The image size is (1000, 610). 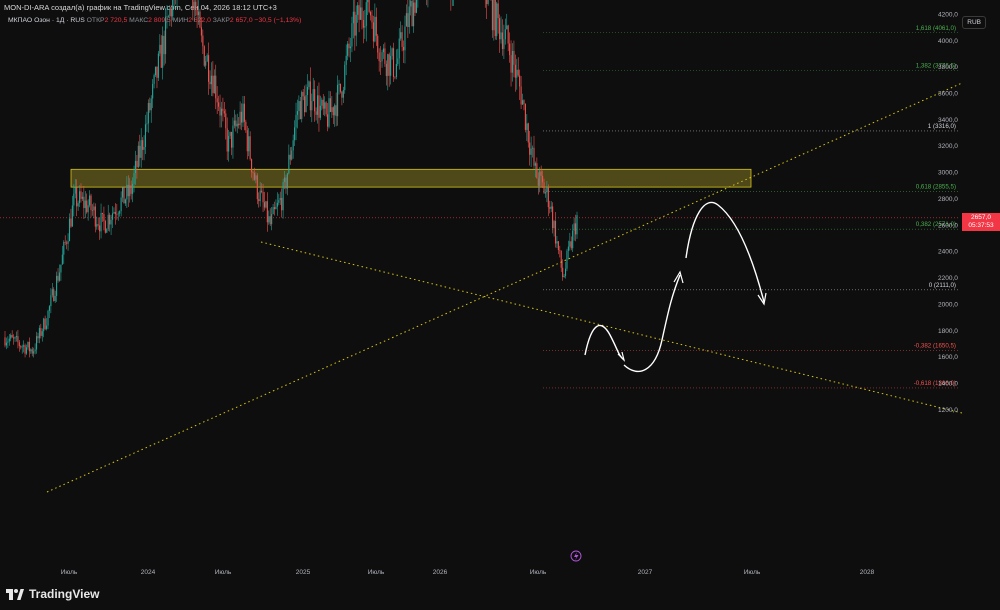 I want to click on price-axis-tick: 2600,0, so click(x=948, y=225).